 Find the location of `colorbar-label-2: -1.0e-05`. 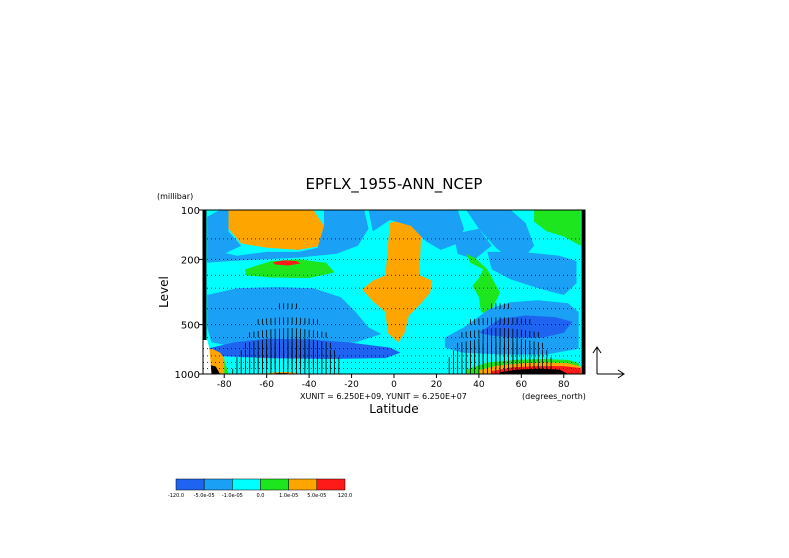

colorbar-label-2: -1.0e-05 is located at coordinates (232, 496).